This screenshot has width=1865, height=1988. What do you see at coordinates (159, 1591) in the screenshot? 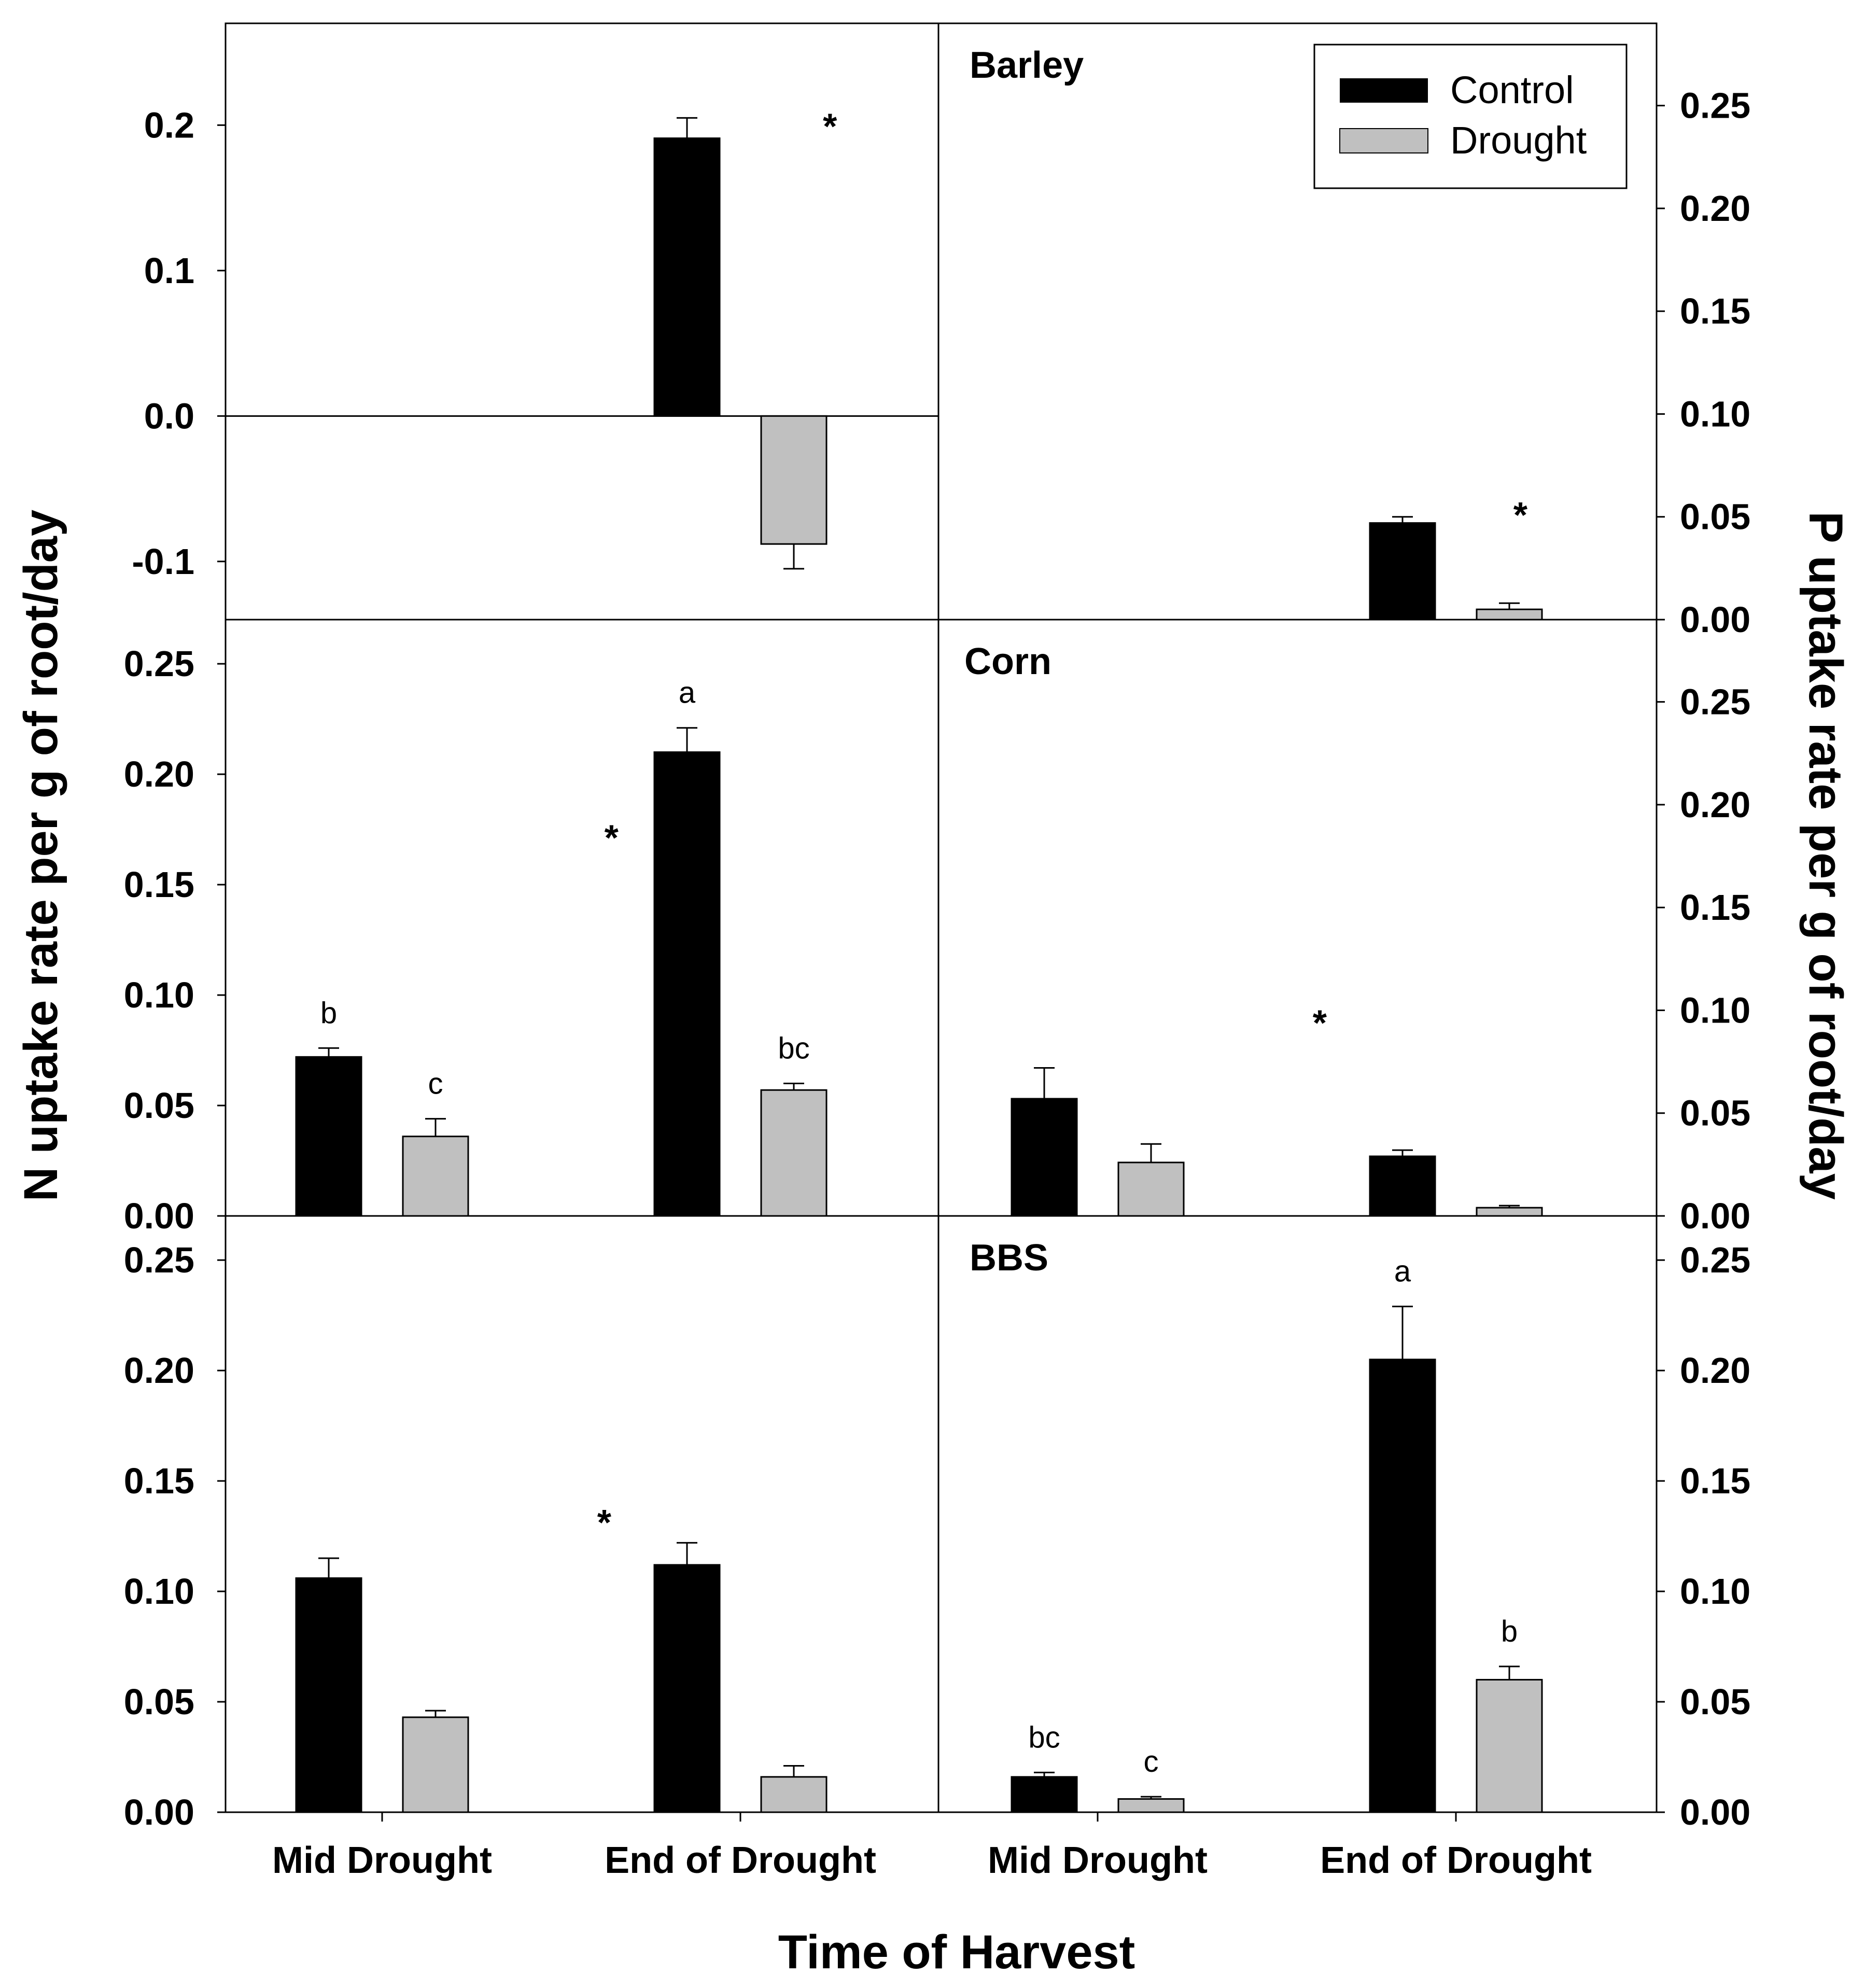
I see `y-tick-label-bbs-n: 0.10` at bounding box center [159, 1591].